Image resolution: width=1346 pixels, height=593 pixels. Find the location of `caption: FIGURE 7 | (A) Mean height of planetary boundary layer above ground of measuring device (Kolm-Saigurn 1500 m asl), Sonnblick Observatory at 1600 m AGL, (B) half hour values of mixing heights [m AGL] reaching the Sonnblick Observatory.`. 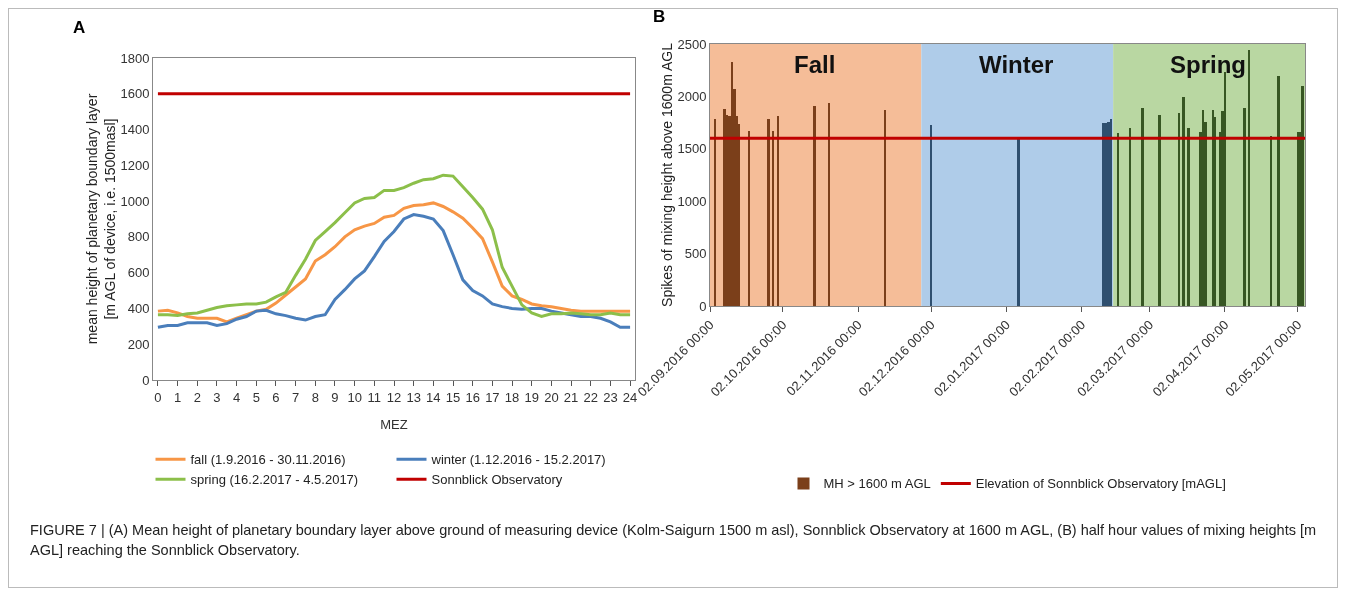

caption: FIGURE 7 | (A) Mean height of planetary boundary layer above ground of measuring device (Kolm-Saigurn 1500 m asl), Sonnblick Observatory at 1600 m AGL, (B) half hour values of mixing heights [m AGL] reaching the Sonnblick Observatory. is located at coordinates (674, 540).